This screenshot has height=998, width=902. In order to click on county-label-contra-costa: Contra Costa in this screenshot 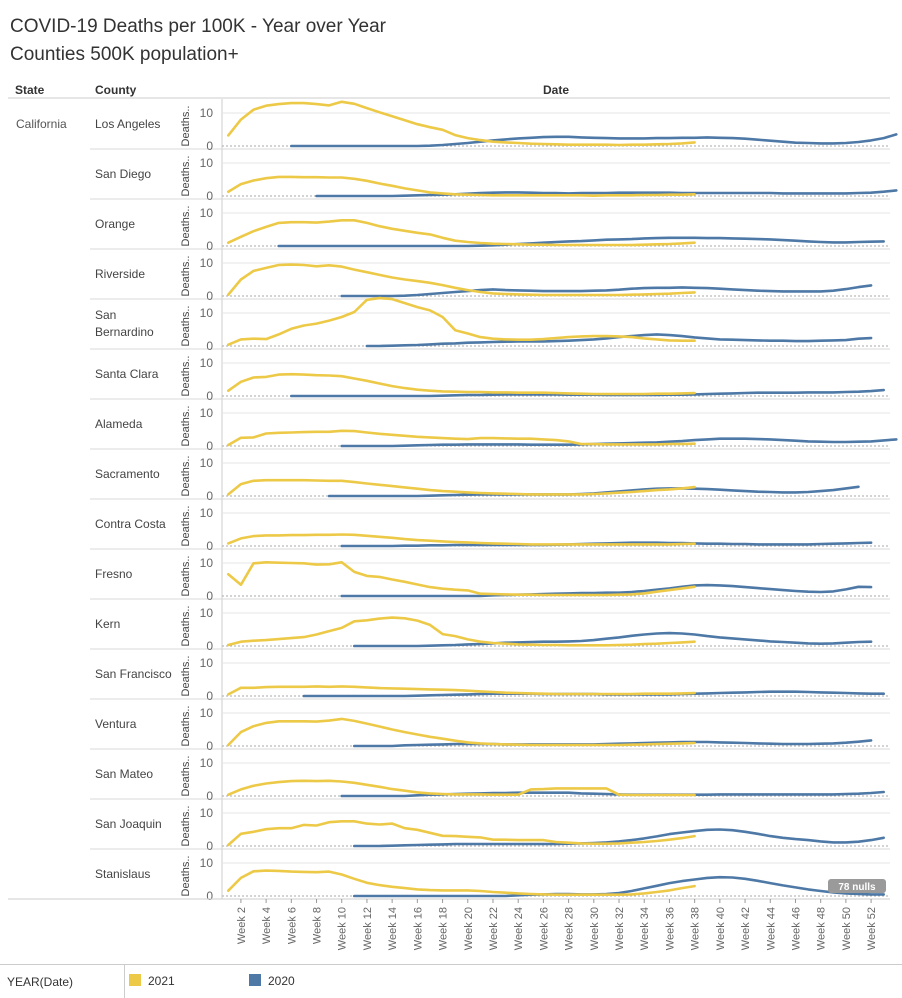, I will do `click(130, 524)`.